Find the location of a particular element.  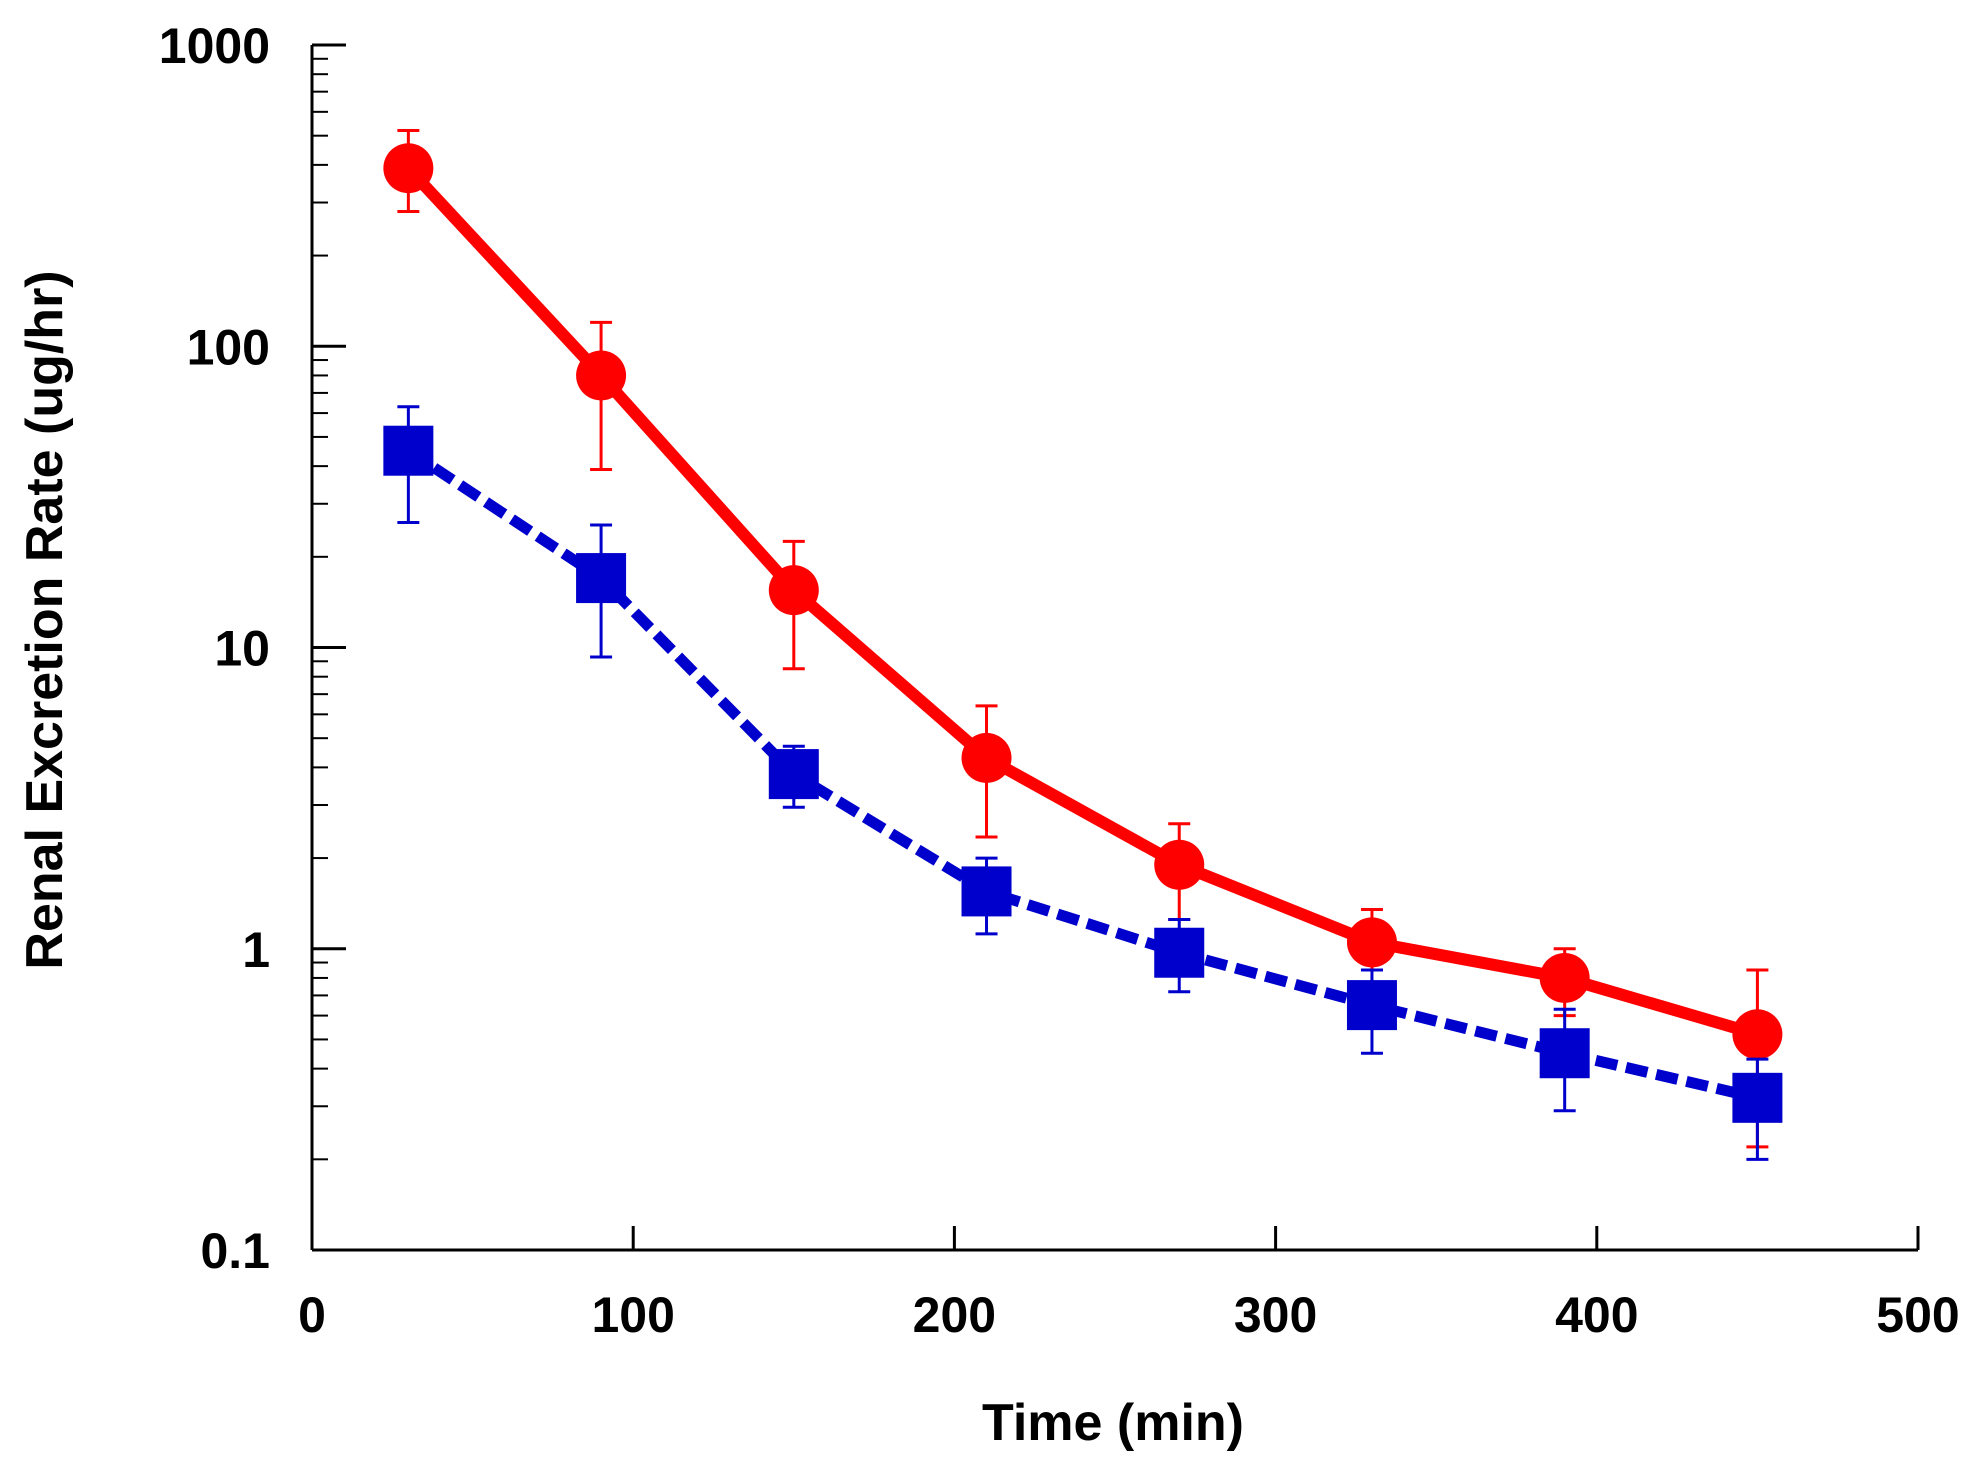

x-tick-label: 0 is located at coordinates (312, 1315).